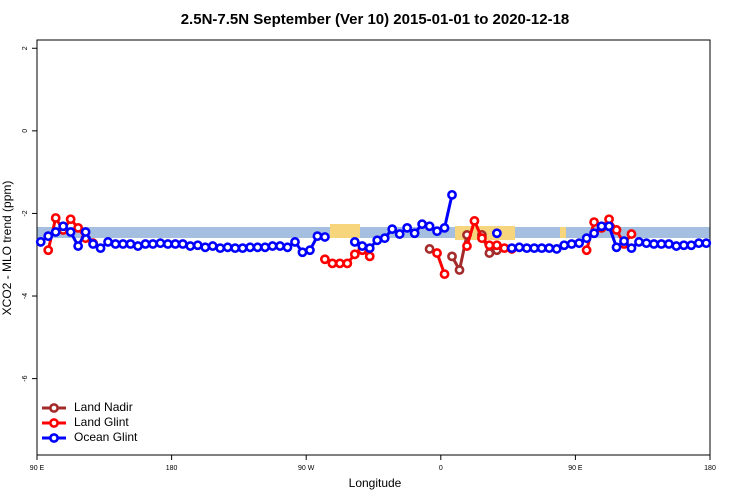 This screenshot has width=750, height=500. Describe the element at coordinates (375, 483) in the screenshot. I see `x-axis-label: Longitude` at that location.